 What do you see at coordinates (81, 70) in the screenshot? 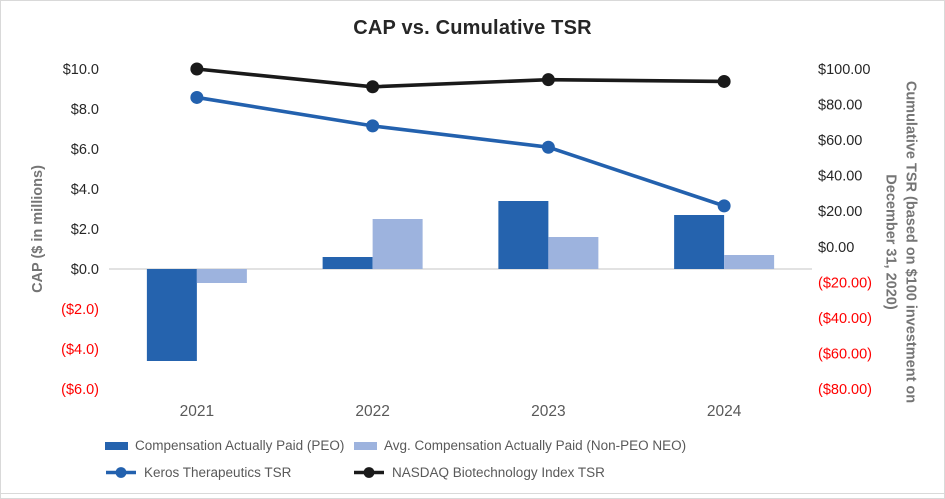
I see `left-axis-tick: $10.0` at bounding box center [81, 70].